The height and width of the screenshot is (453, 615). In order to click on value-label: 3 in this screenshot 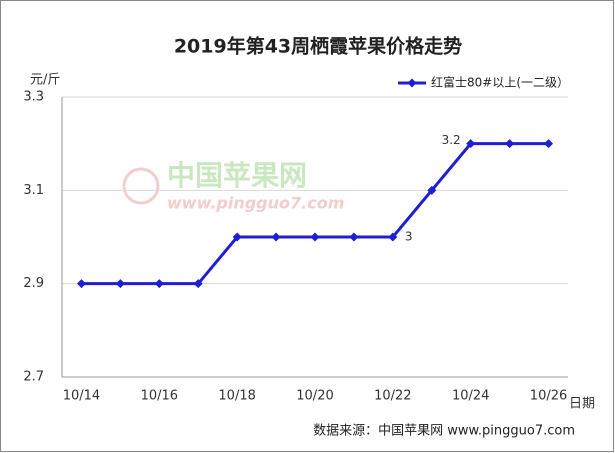, I will do `click(409, 237)`.